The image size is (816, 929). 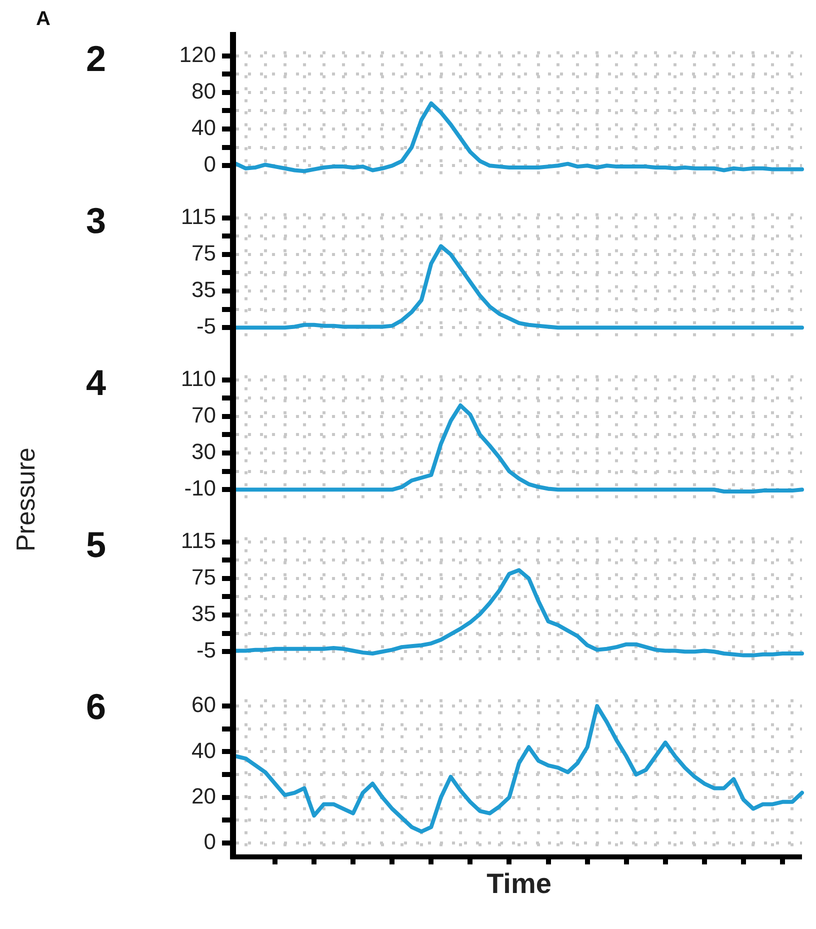 What do you see at coordinates (197, 54) in the screenshot?
I see `y-tick-label: 120` at bounding box center [197, 54].